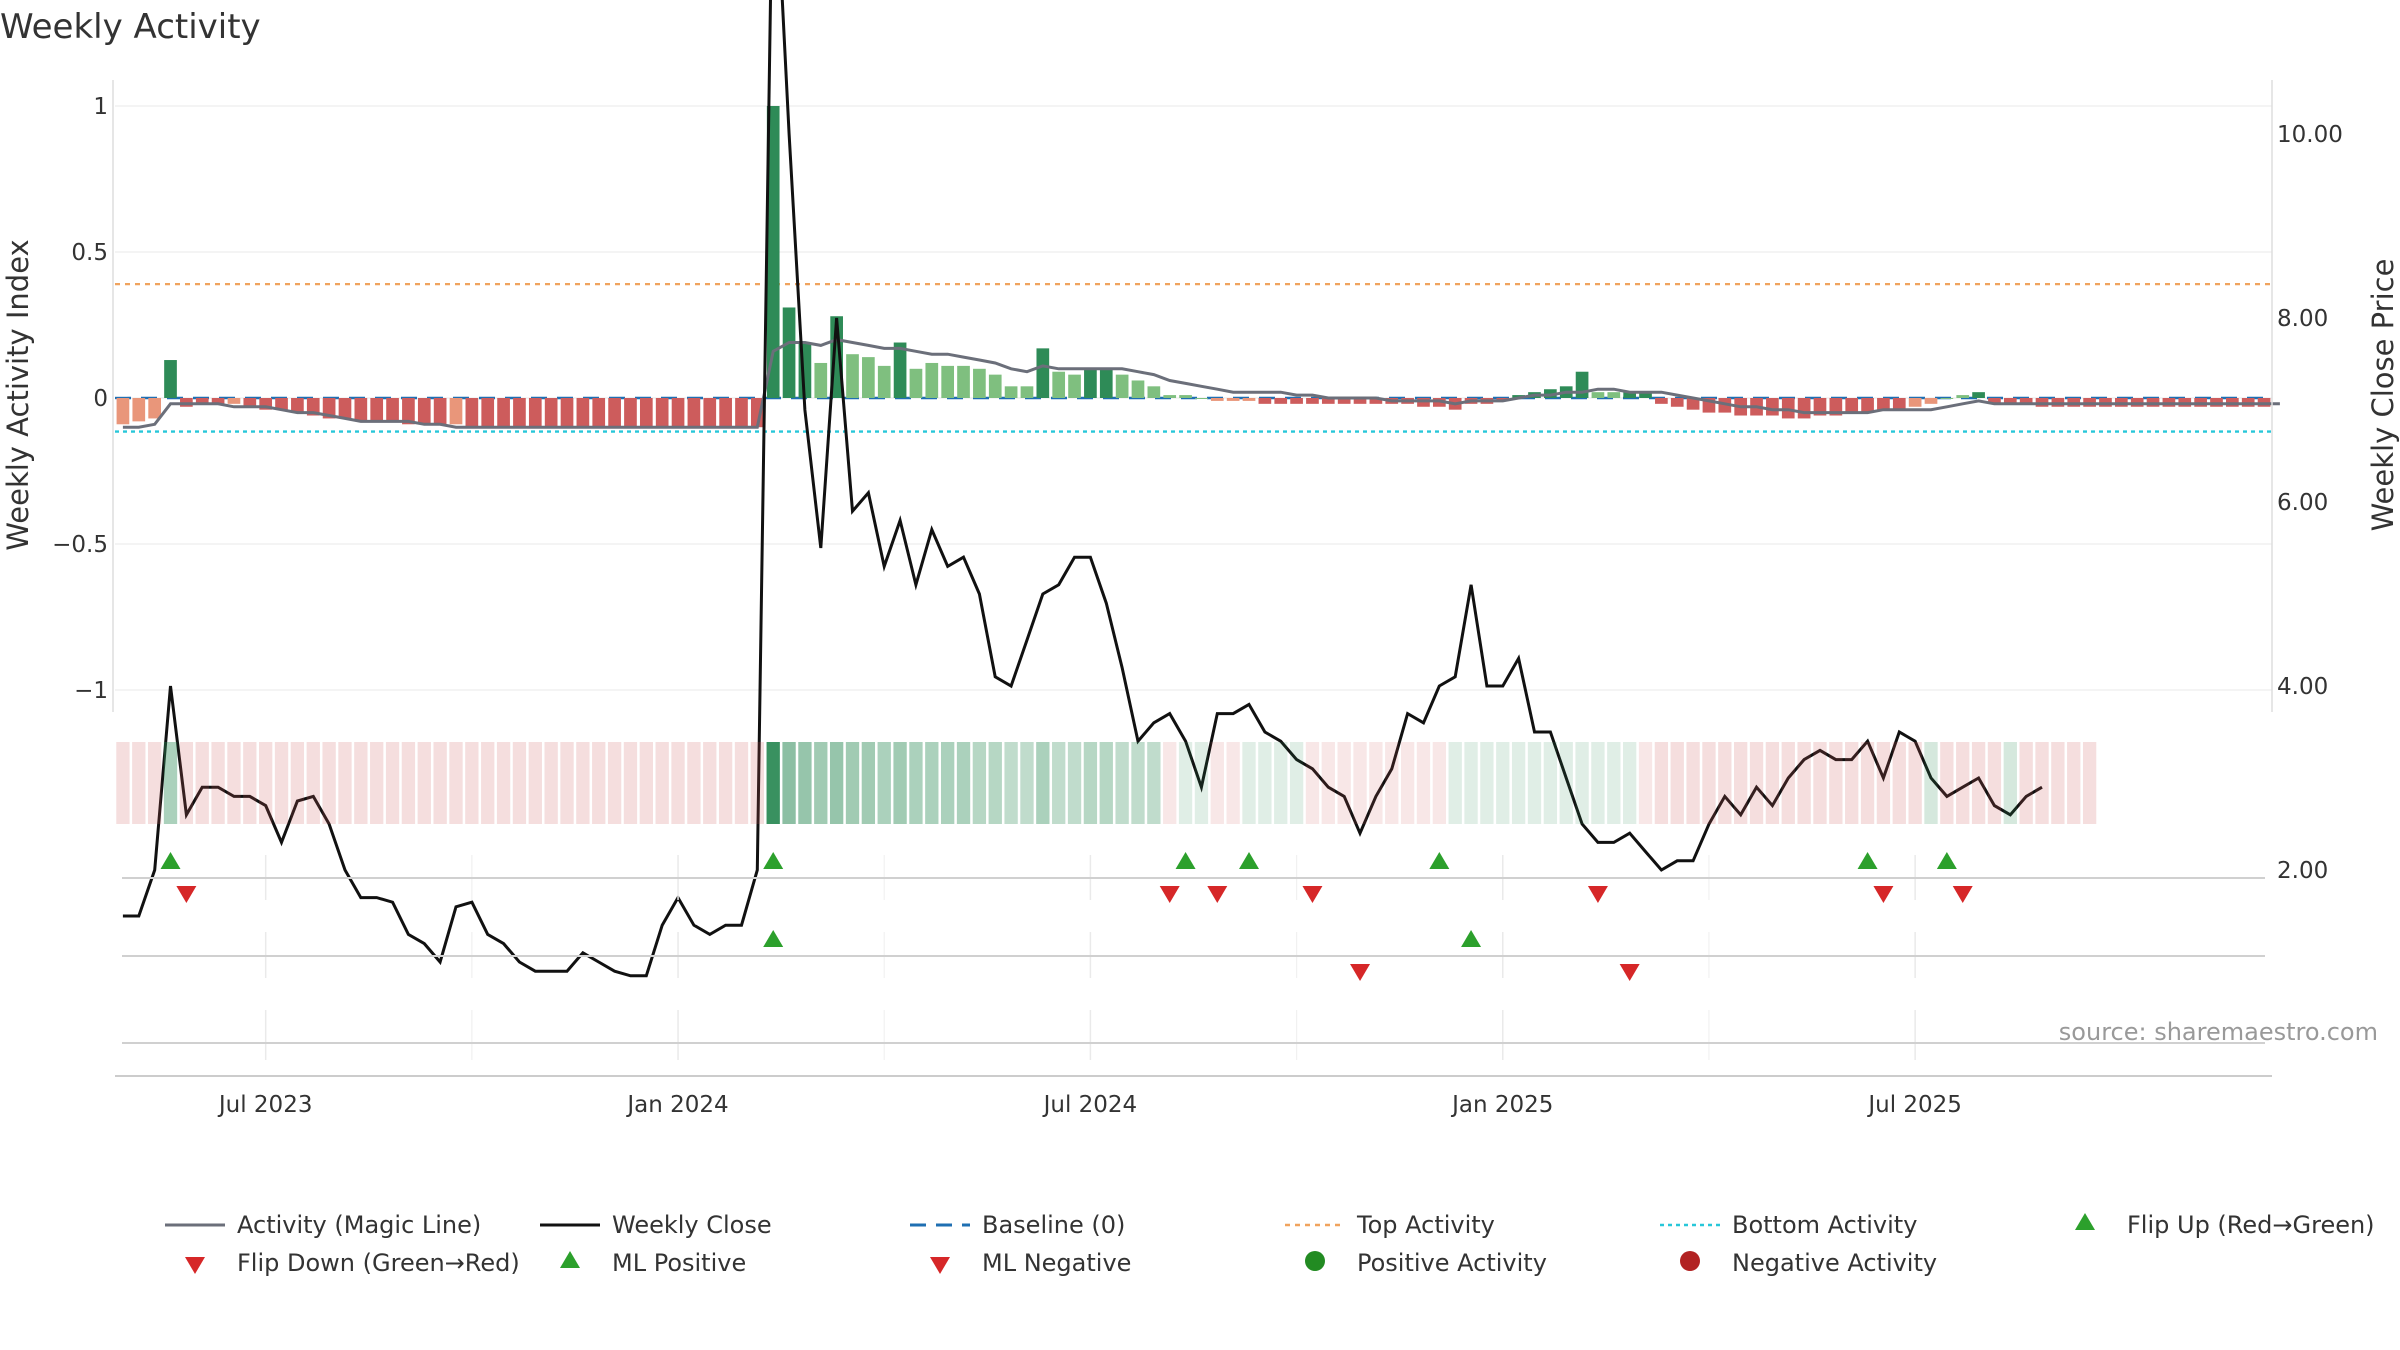  I want to click on legend-label: Weekly Close, so click(692, 1225).